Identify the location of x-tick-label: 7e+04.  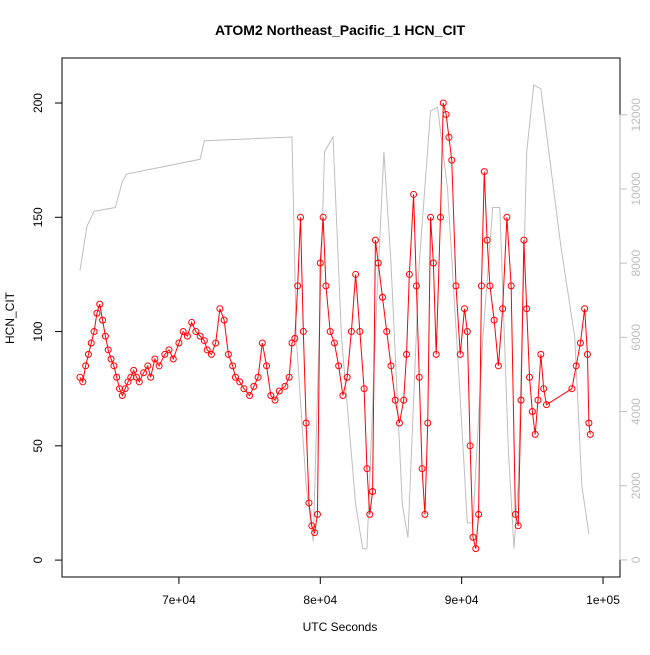
(179, 600).